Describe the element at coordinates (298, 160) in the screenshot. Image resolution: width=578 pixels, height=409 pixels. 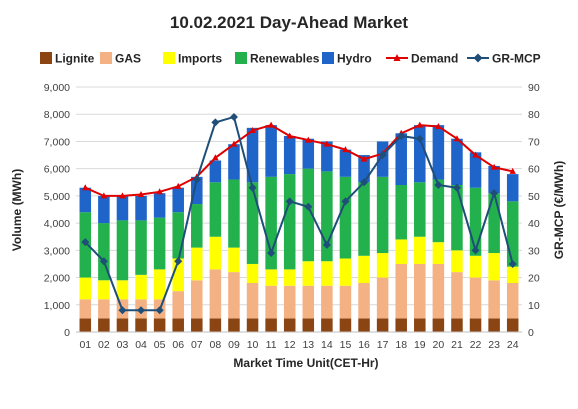
I see `line-demand` at that location.